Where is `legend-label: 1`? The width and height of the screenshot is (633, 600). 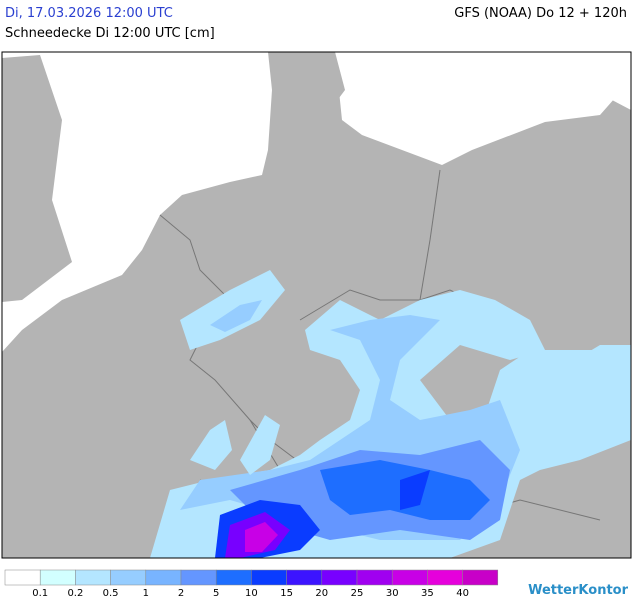 legend-label: 1 is located at coordinates (146, 593).